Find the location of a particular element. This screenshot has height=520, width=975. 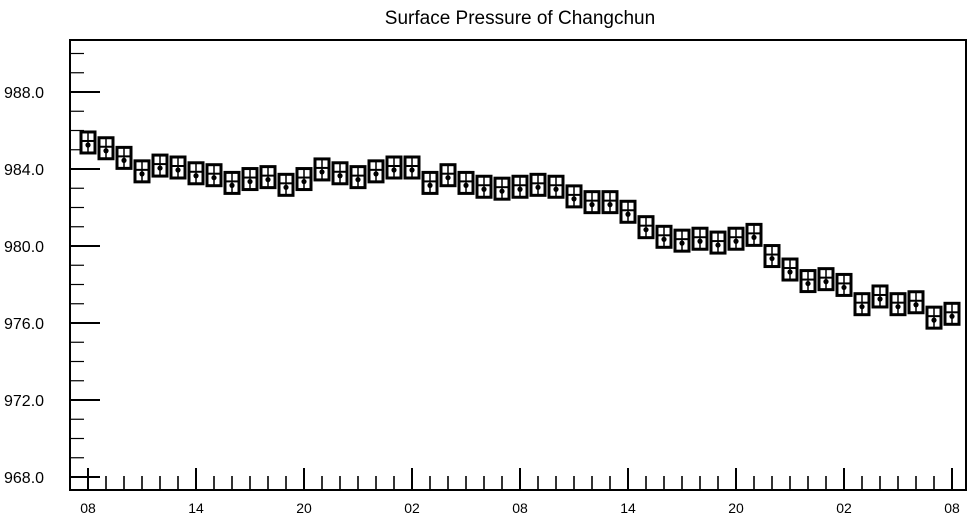

y-tick-label: 984.0 is located at coordinates (24, 170).